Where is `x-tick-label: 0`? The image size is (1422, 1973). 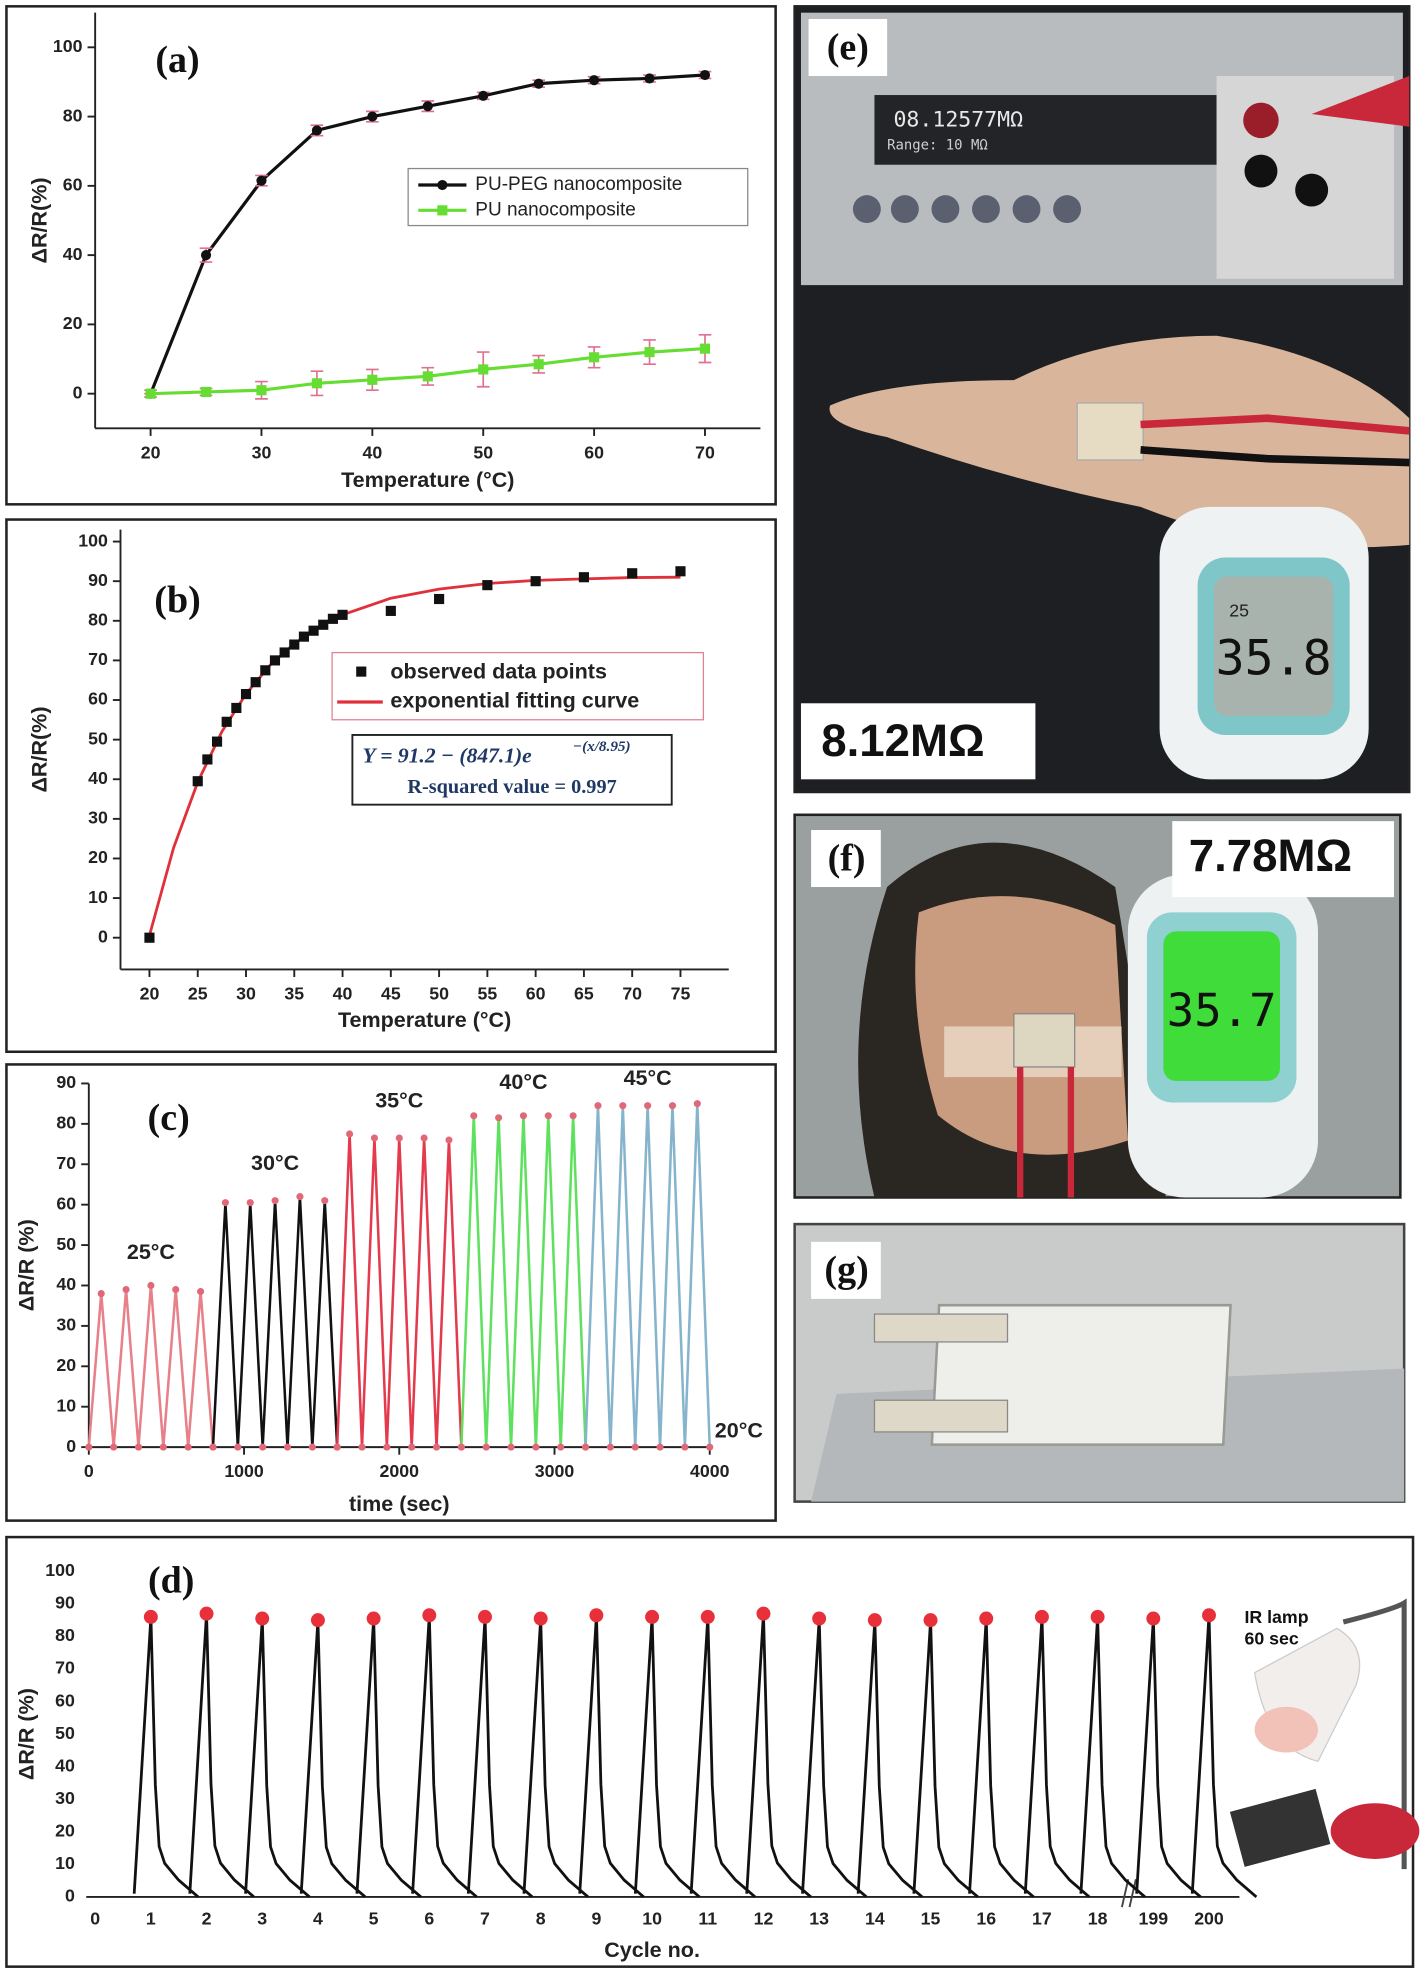
x-tick-label: 0 is located at coordinates (89, 1471).